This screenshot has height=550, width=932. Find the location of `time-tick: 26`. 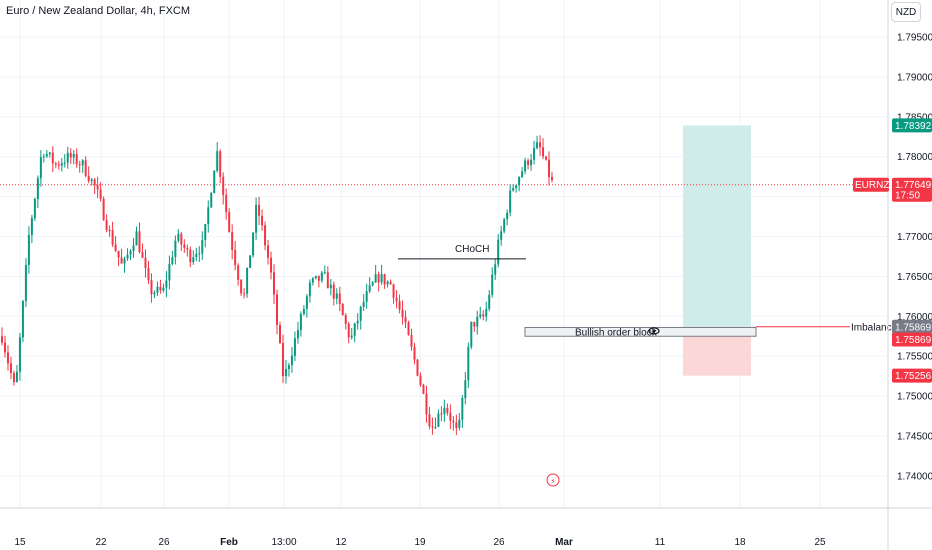

time-tick: 26 is located at coordinates (164, 542).